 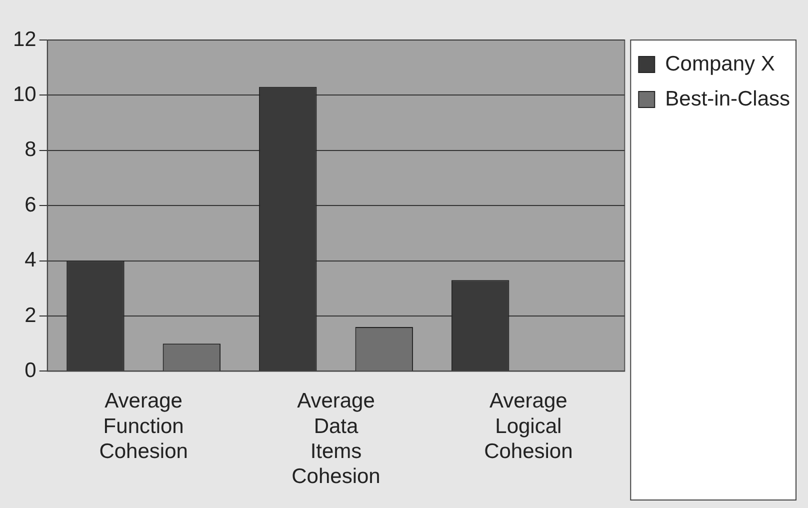 What do you see at coordinates (30, 150) in the screenshot?
I see `y-tick-label: 8` at bounding box center [30, 150].